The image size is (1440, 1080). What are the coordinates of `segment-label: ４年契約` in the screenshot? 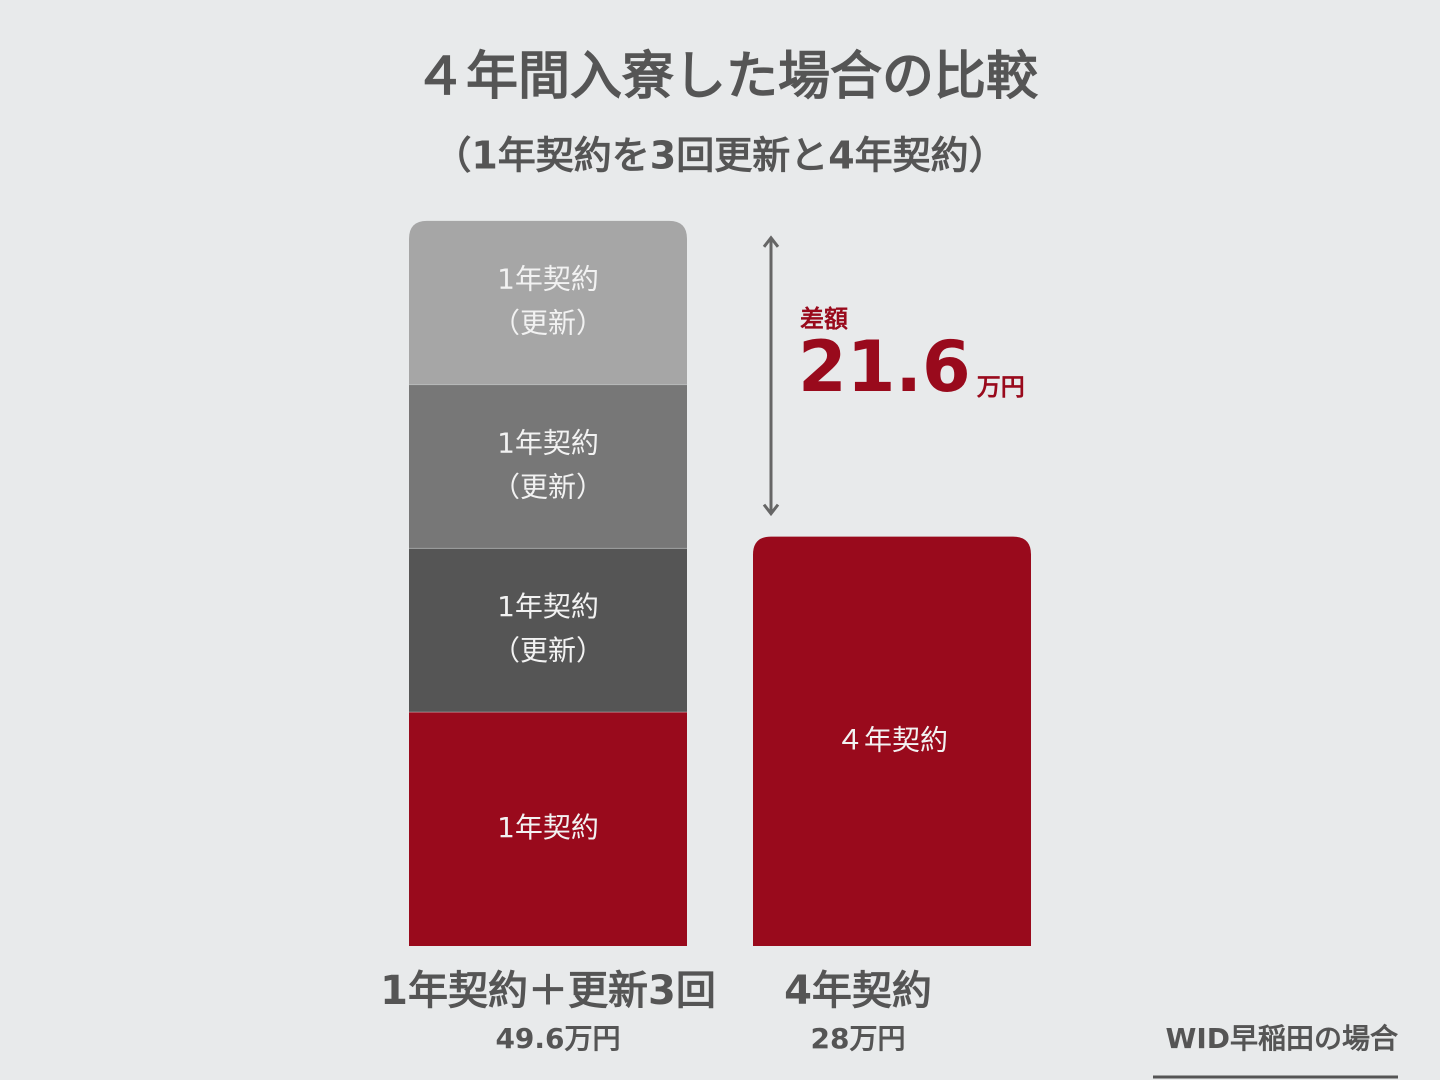 It's located at (892, 739).